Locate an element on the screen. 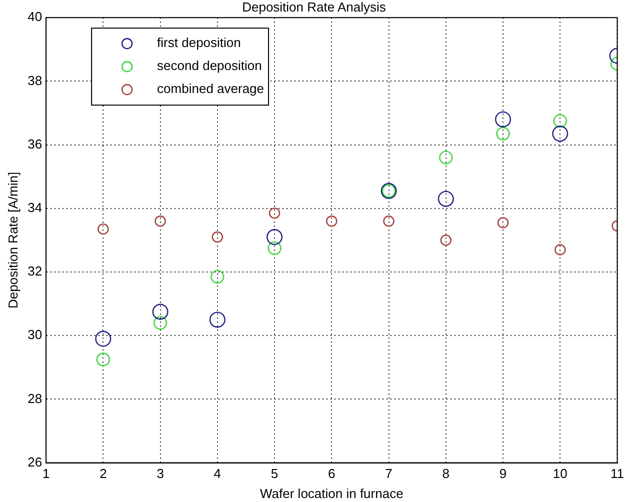 The image size is (628, 502). x-tick-label: 8 is located at coordinates (446, 474).